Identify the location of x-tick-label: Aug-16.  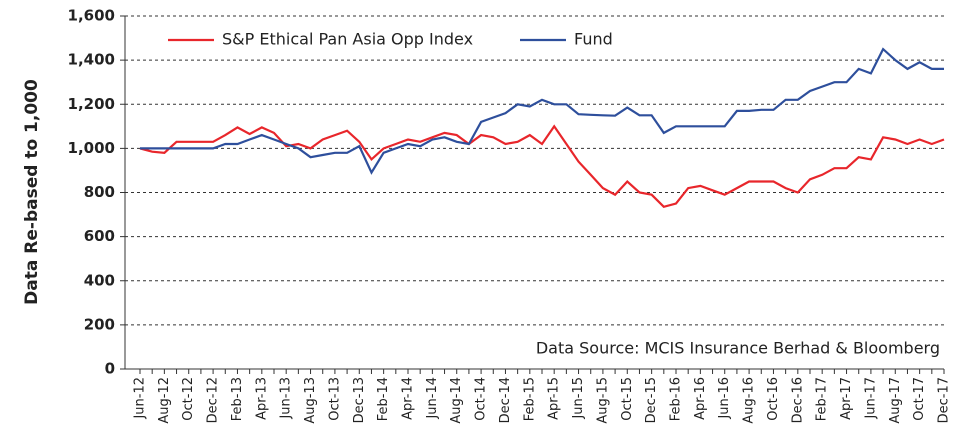
(749, 400).